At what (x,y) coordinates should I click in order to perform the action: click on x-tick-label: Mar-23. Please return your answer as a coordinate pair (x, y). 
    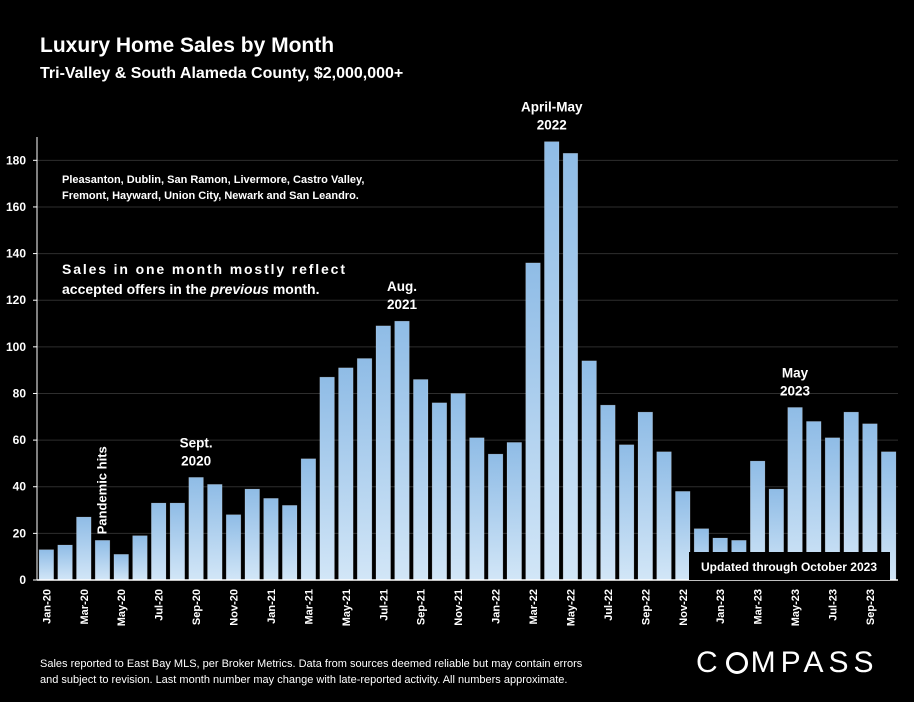
    Looking at the image, I should click on (759, 606).